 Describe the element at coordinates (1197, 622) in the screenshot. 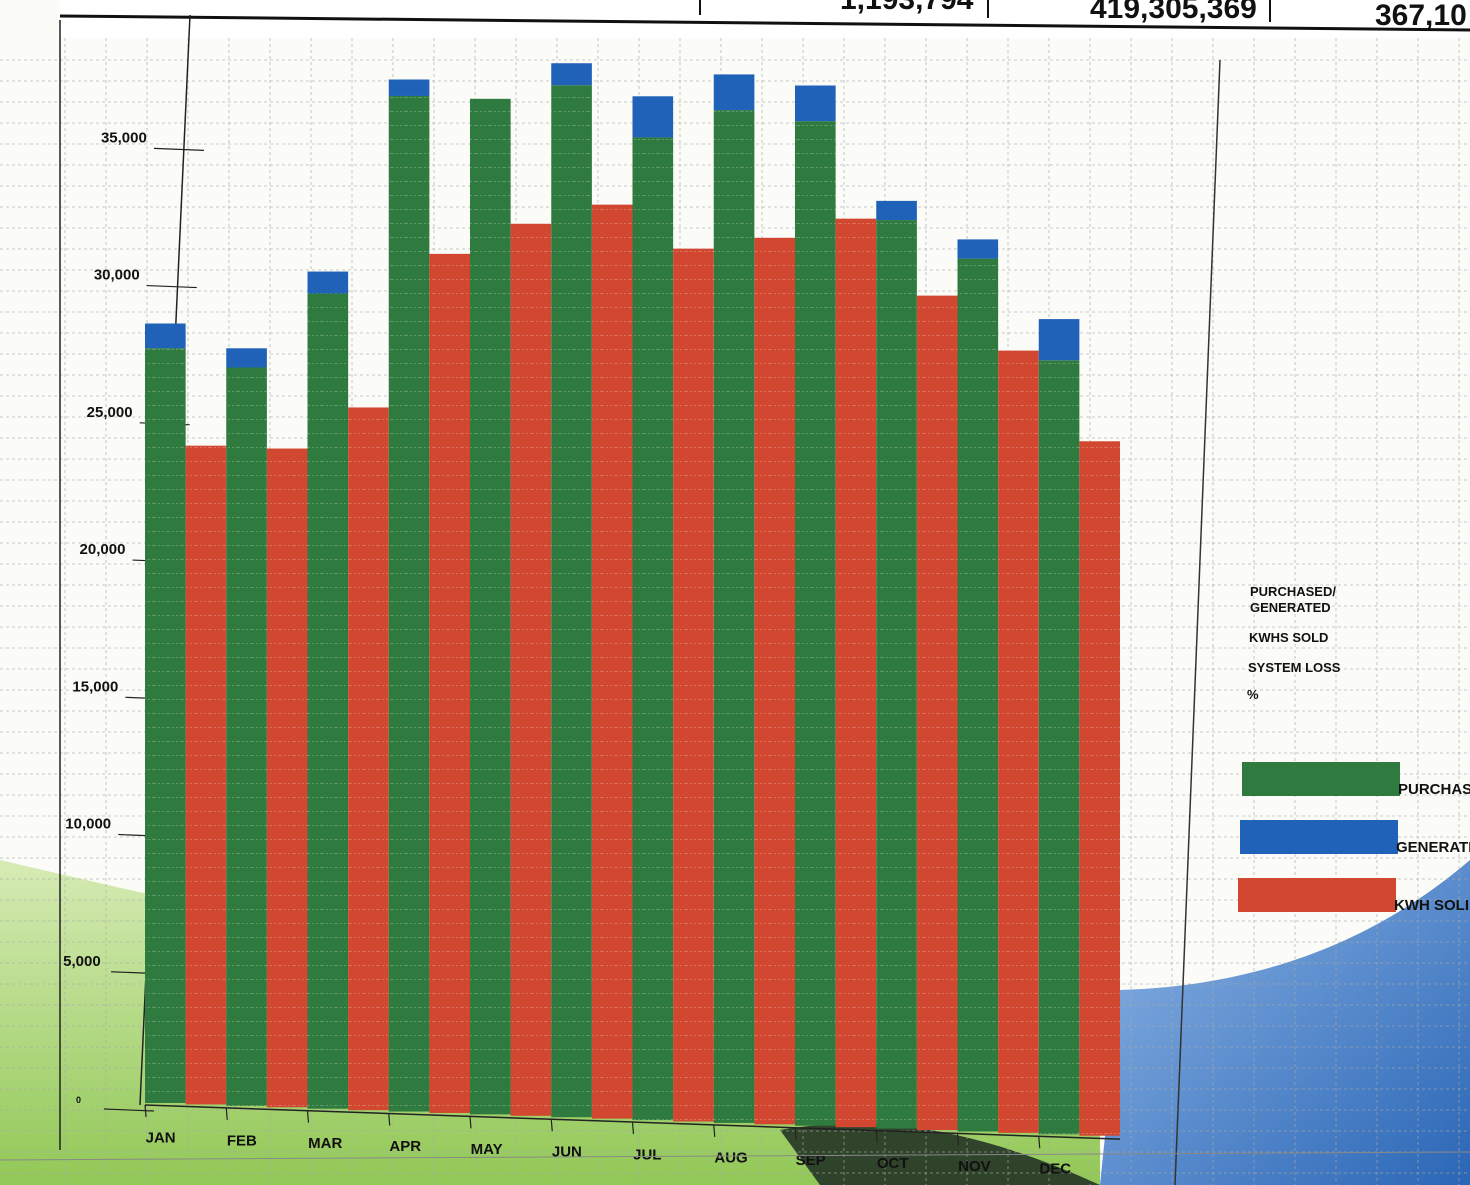

I see `legend-panel-divider` at that location.